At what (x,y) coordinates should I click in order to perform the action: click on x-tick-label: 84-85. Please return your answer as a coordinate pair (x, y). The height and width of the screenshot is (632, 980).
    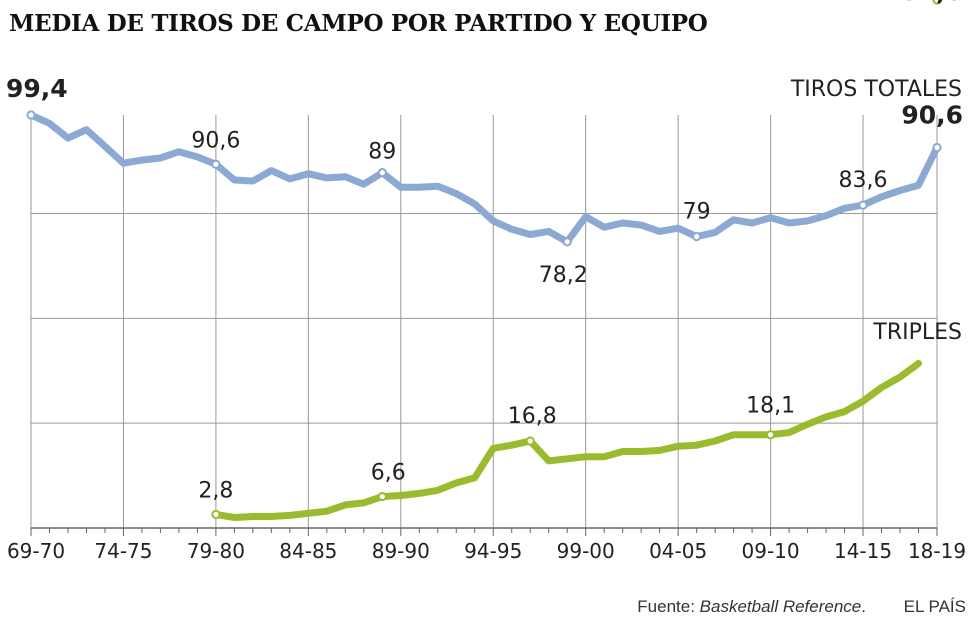
    Looking at the image, I should click on (308, 551).